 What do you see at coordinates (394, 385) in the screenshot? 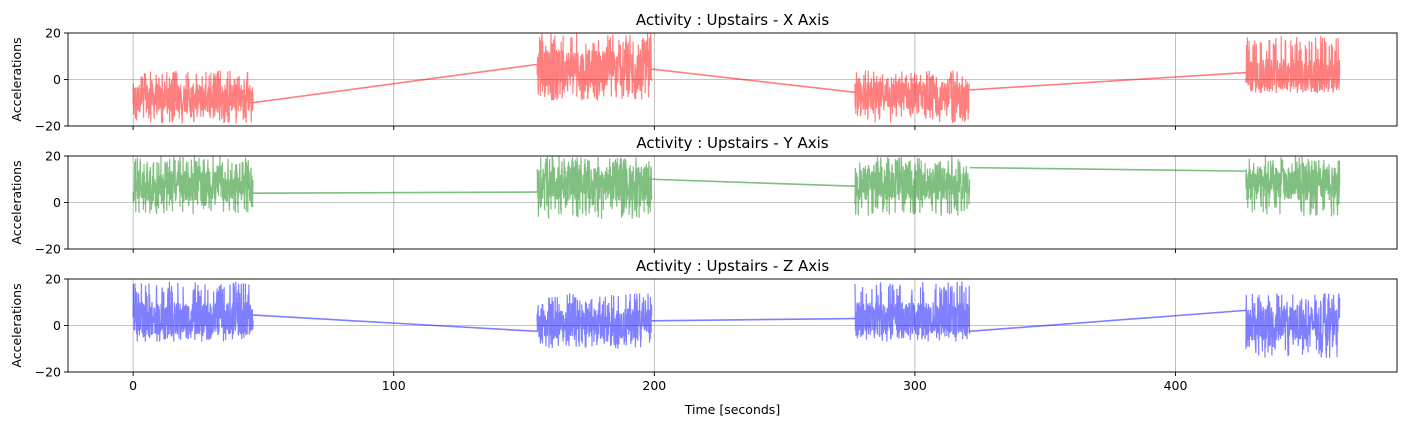
I see `x-tick-label: 100` at bounding box center [394, 385].